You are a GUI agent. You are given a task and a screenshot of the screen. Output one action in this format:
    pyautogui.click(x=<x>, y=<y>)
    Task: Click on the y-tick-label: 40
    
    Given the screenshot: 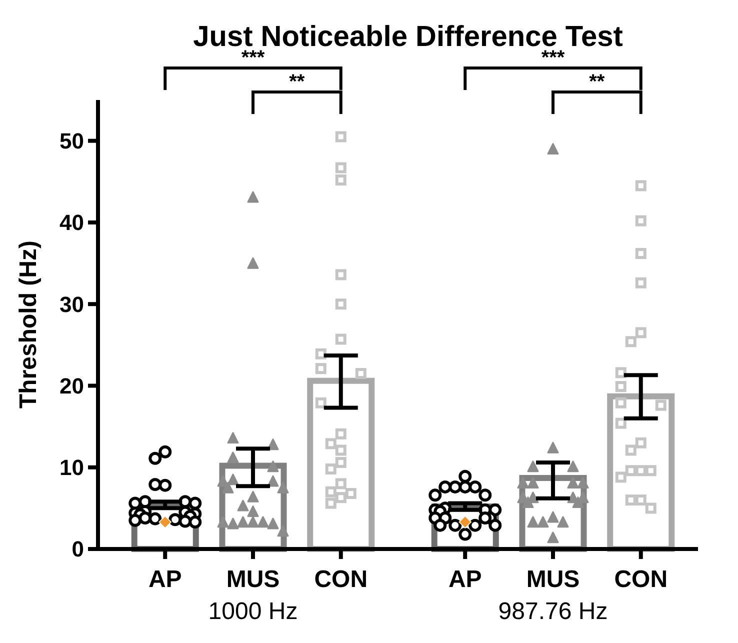 What is the action you would take?
    pyautogui.click(x=72, y=223)
    